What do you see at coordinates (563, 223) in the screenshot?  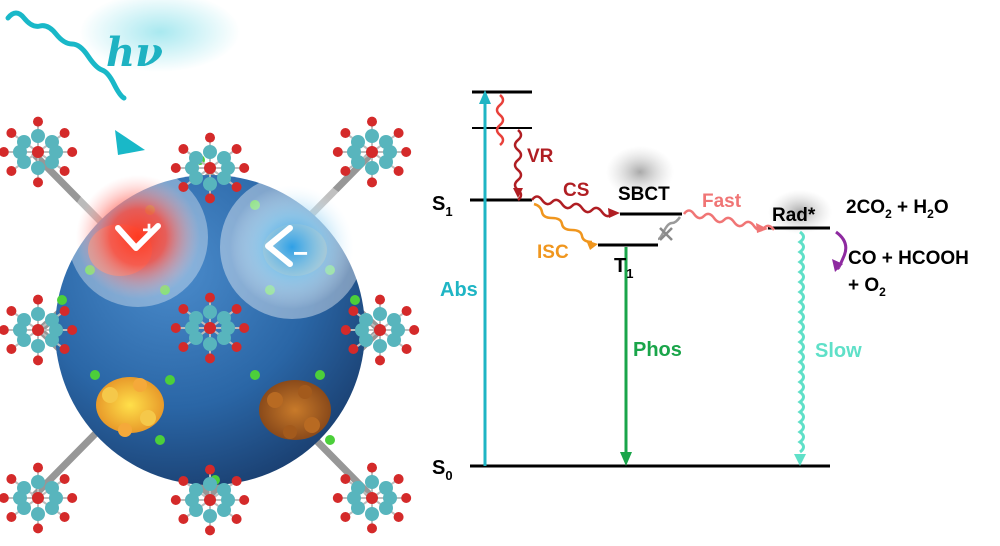 I see `isc-wave` at bounding box center [563, 223].